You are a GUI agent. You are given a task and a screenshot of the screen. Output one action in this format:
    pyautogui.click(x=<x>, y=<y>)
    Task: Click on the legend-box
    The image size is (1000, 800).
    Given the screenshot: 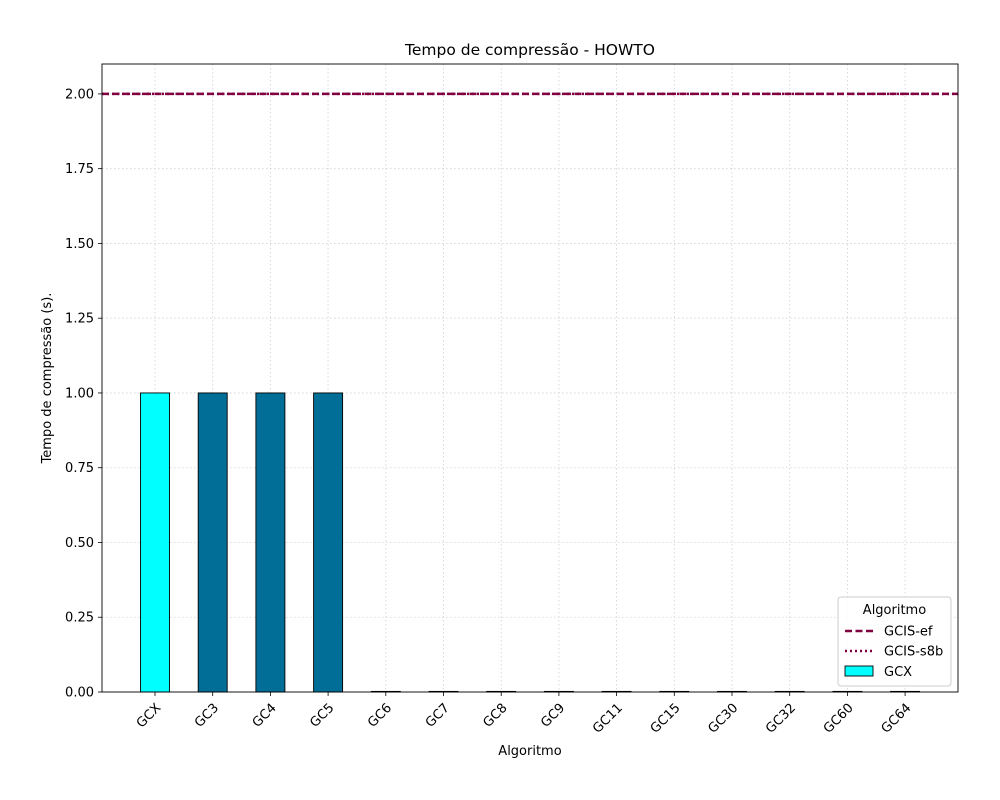 What is the action you would take?
    pyautogui.click(x=894, y=641)
    